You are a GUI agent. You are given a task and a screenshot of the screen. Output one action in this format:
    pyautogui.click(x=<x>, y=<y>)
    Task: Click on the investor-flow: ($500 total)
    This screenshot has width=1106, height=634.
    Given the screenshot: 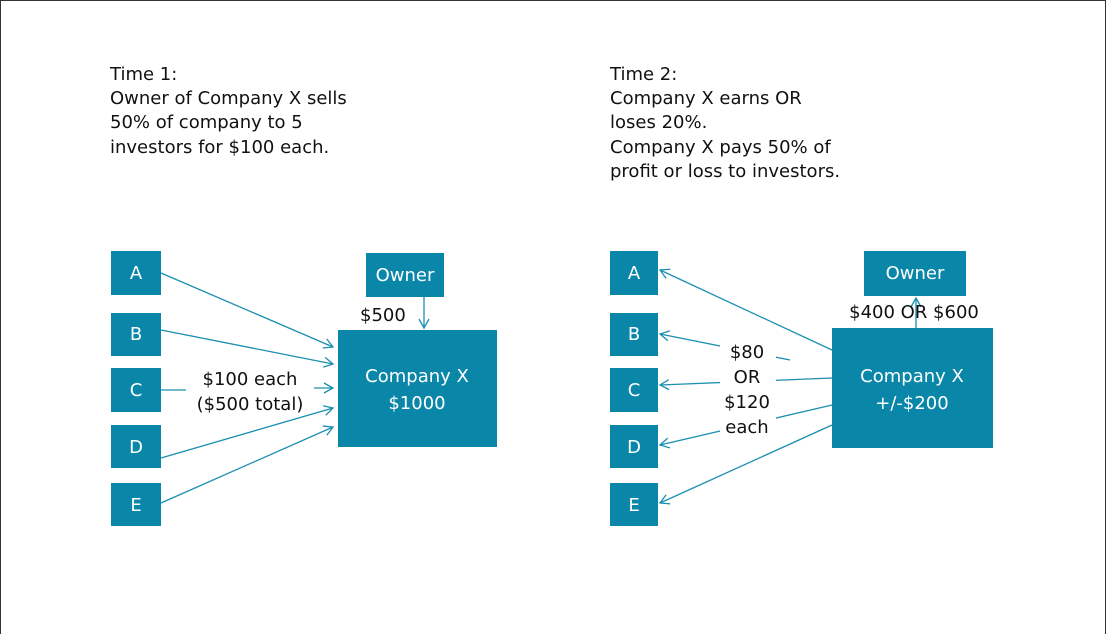 What is the action you would take?
    pyautogui.click(x=250, y=404)
    